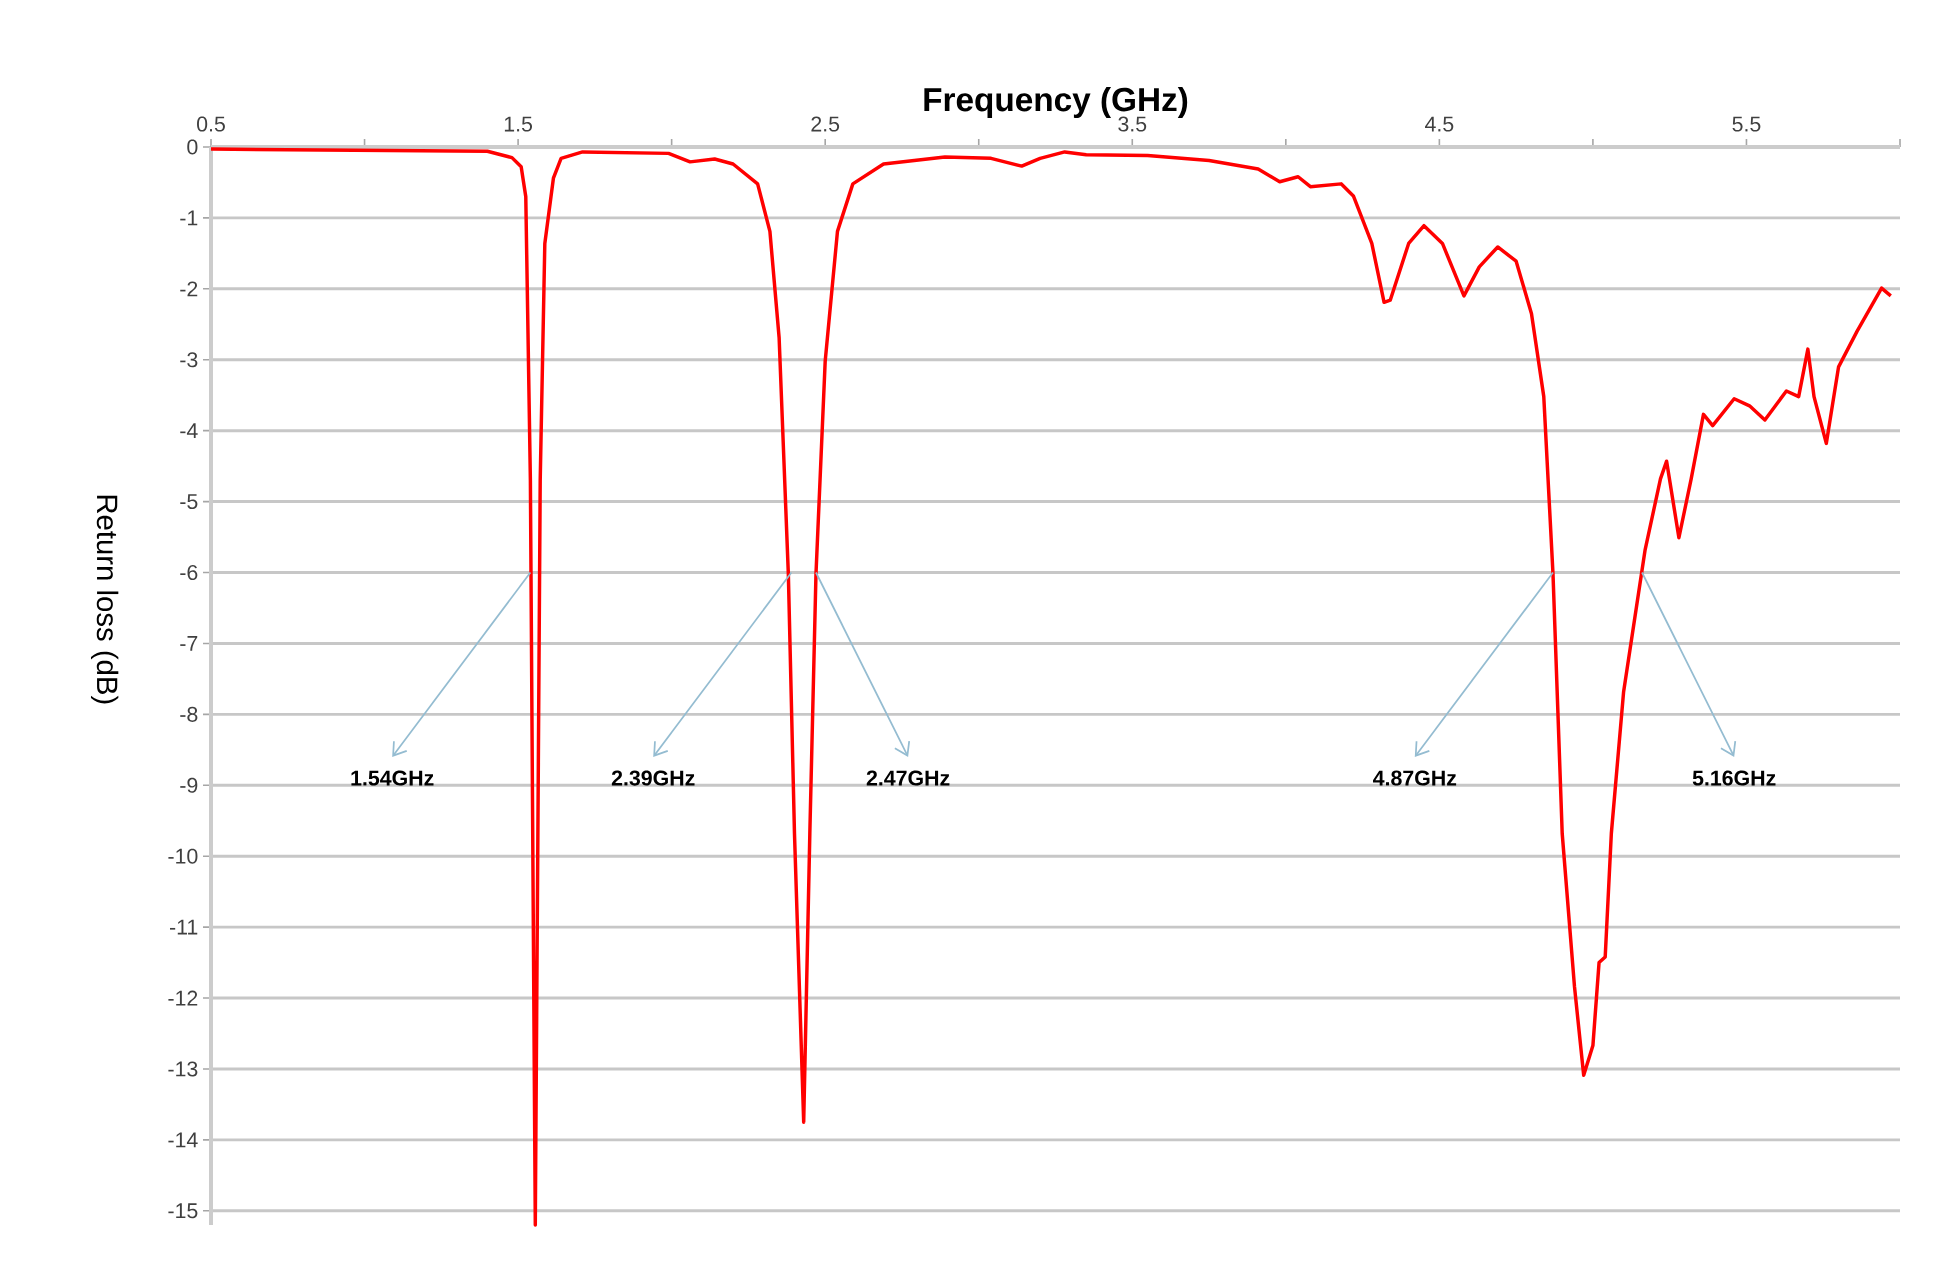 Image resolution: width=1944 pixels, height=1266 pixels. What do you see at coordinates (189, 502) in the screenshot?
I see `y-tick-label: -5` at bounding box center [189, 502].